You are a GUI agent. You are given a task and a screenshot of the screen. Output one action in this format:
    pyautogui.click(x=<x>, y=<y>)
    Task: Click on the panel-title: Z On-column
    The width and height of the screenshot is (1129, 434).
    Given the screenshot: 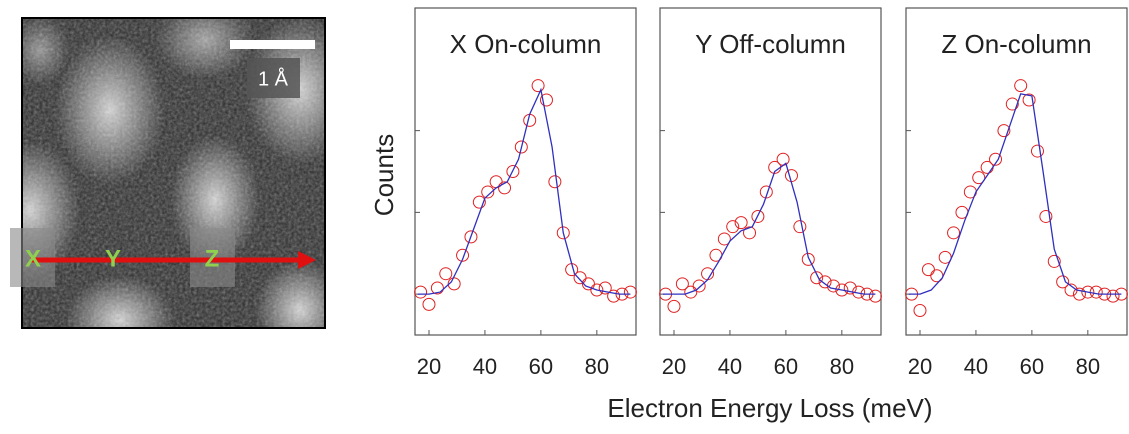 What is the action you would take?
    pyautogui.click(x=1016, y=44)
    